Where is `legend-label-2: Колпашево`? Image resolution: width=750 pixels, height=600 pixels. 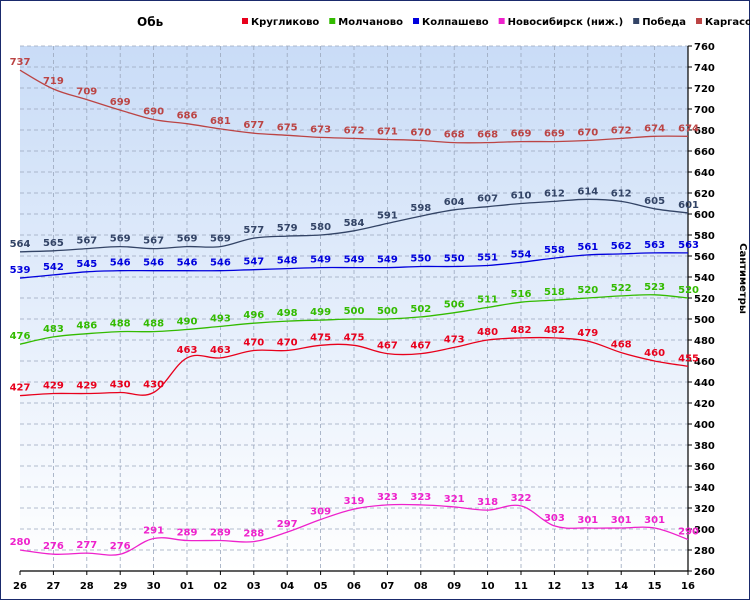 legend-label-2: Колпашево is located at coordinates (455, 22).